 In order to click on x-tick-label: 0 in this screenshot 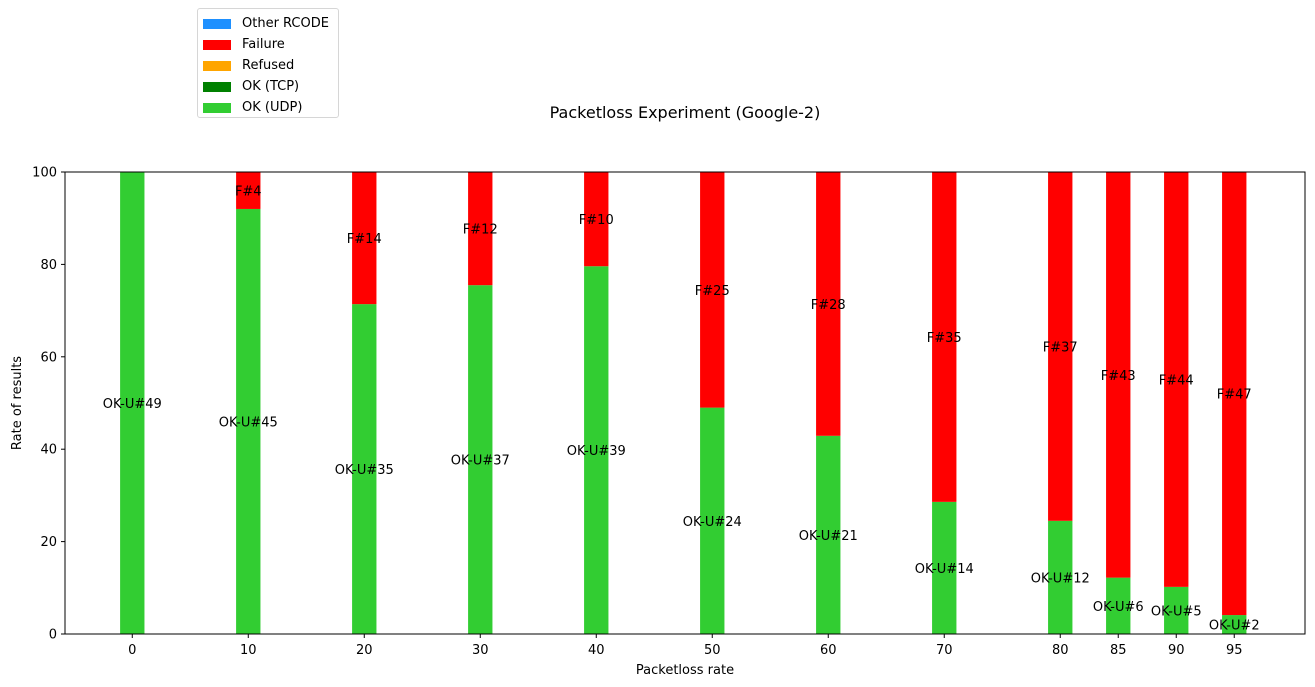, I will do `click(132, 650)`.